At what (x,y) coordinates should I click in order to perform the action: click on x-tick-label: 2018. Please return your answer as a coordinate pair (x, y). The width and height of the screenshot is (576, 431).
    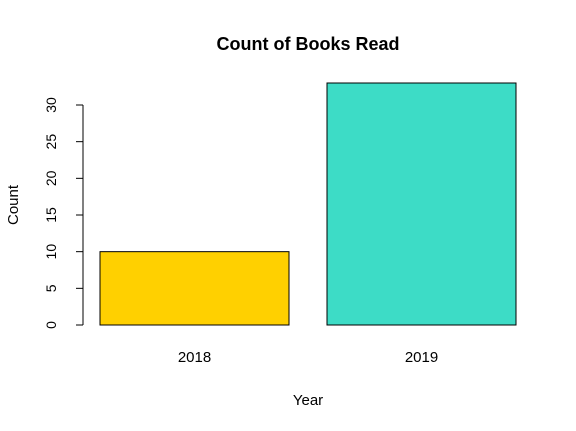
    Looking at the image, I should click on (194, 357).